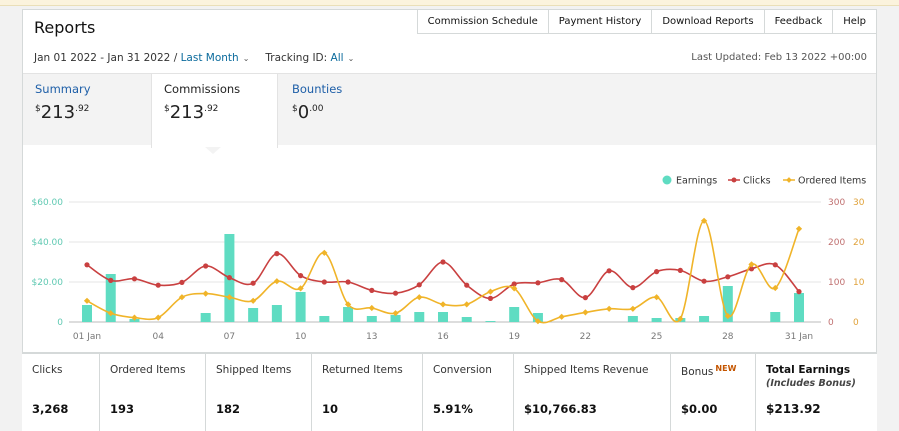  What do you see at coordinates (798, 21) in the screenshot?
I see `nav-feedback: Feedback` at bounding box center [798, 21].